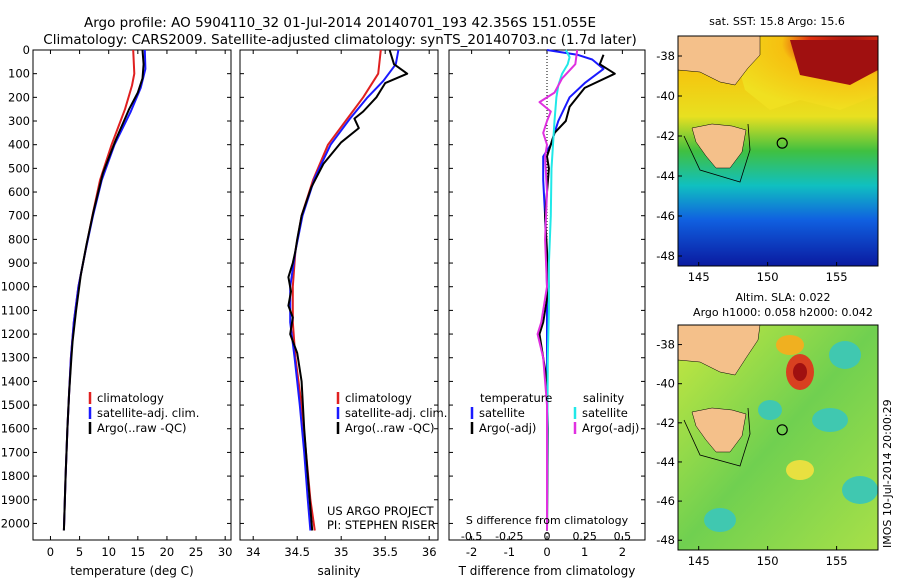  Describe the element at coordinates (15, 452) in the screenshot. I see `y-tick-label: 1700` at that location.